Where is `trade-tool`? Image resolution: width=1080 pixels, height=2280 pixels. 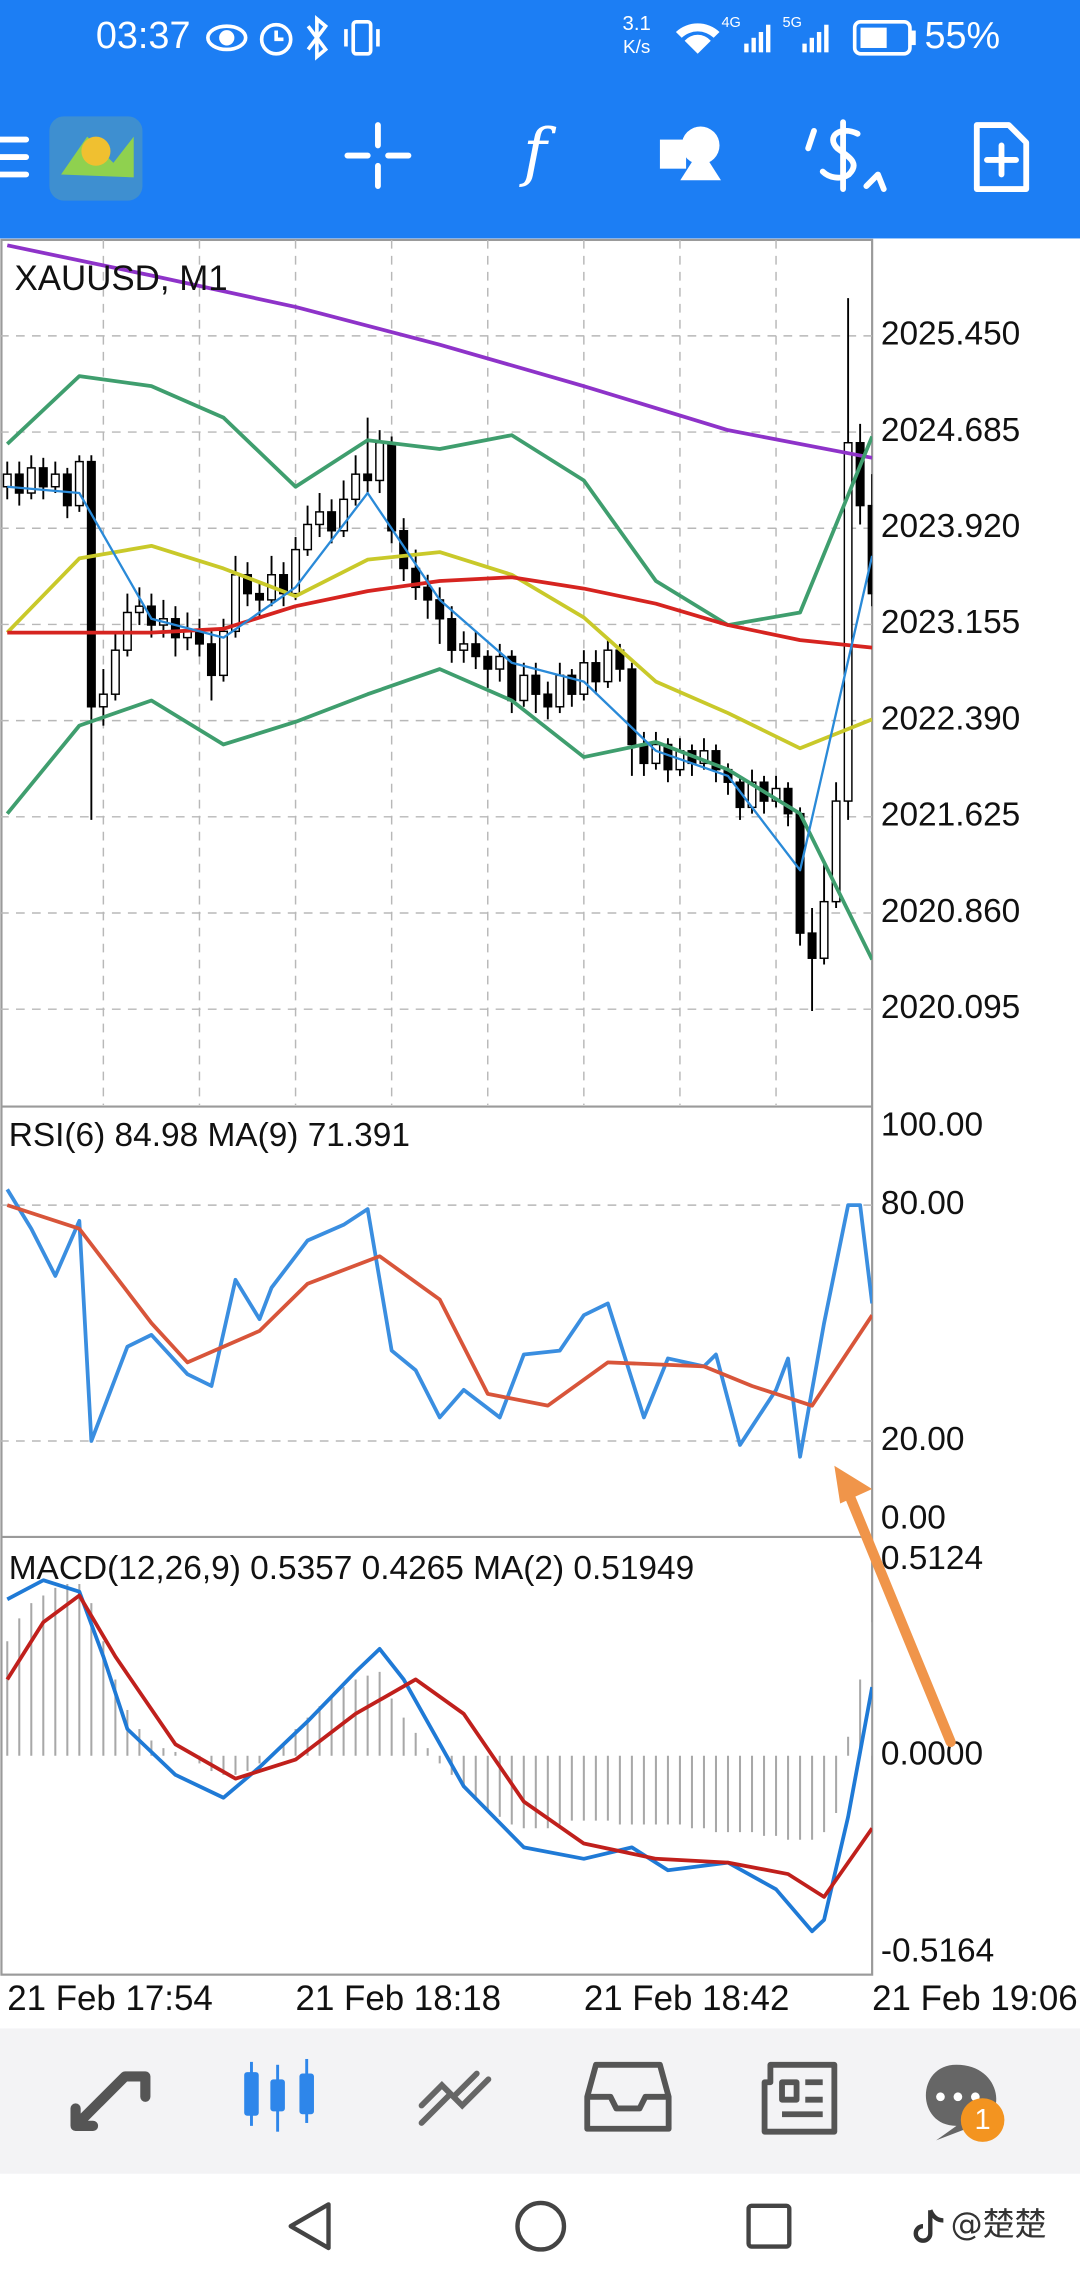
trade-tool is located at coordinates (846, 155).